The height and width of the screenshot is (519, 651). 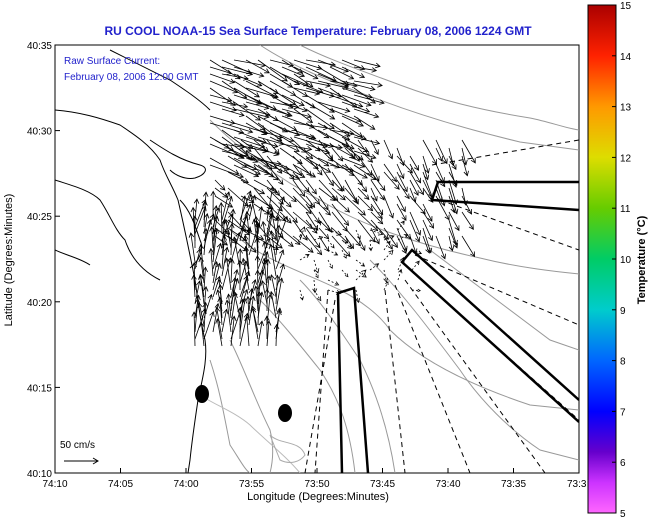 I want to click on colorbar-tick-label: 13, so click(x=626, y=108).